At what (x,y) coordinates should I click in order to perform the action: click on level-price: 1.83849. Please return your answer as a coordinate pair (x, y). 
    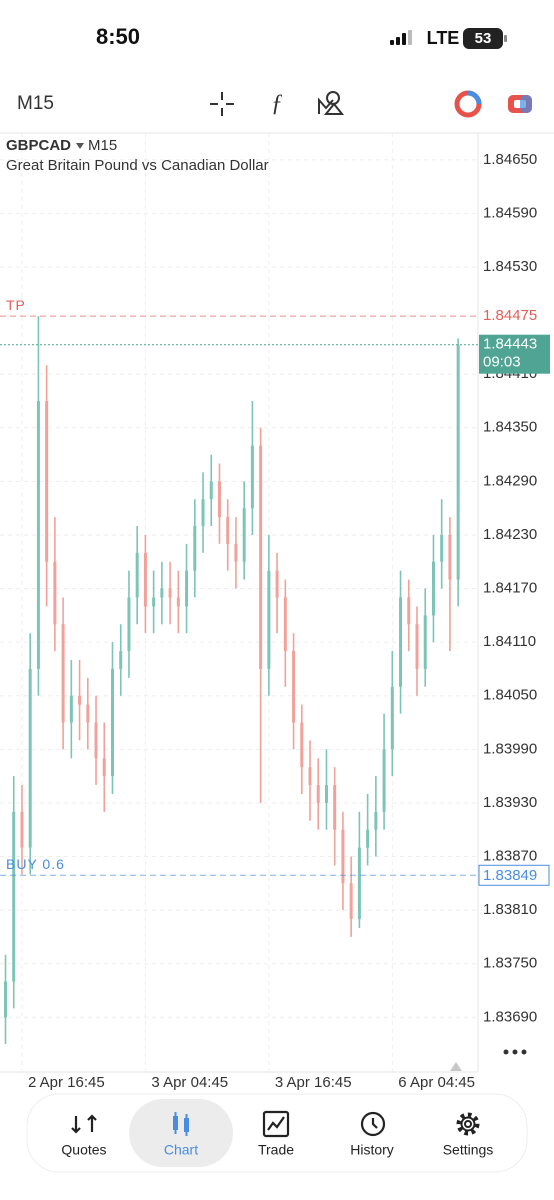
    Looking at the image, I should click on (510, 875).